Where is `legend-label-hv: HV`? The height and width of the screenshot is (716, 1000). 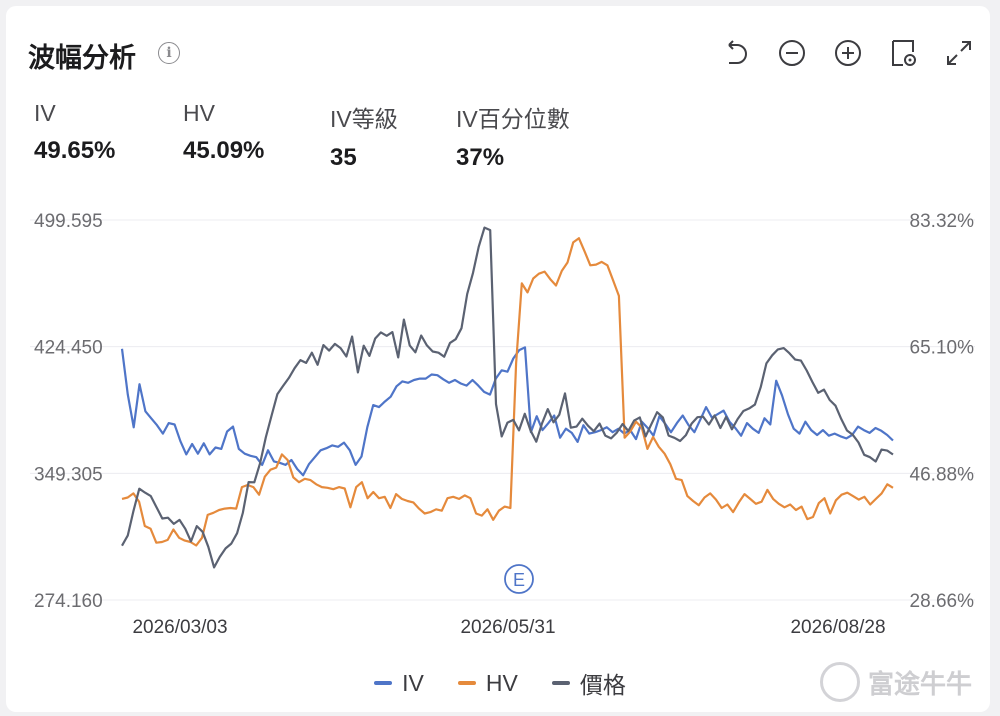 legend-label-hv: HV is located at coordinates (501, 682).